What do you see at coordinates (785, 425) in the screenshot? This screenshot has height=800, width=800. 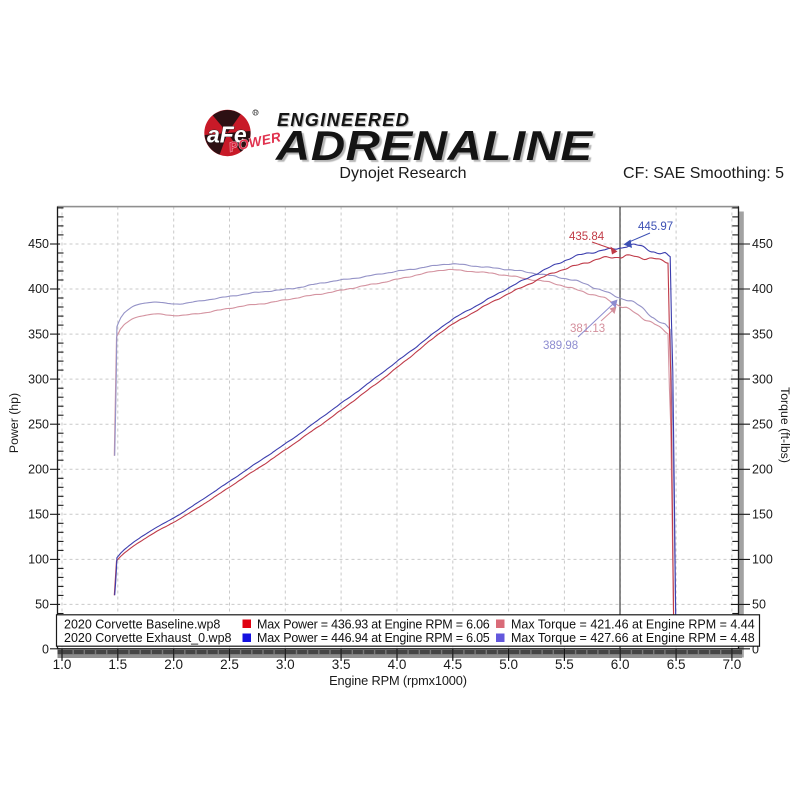 I see `svg-text: Torque (ft-lbs)` at bounding box center [785, 425].